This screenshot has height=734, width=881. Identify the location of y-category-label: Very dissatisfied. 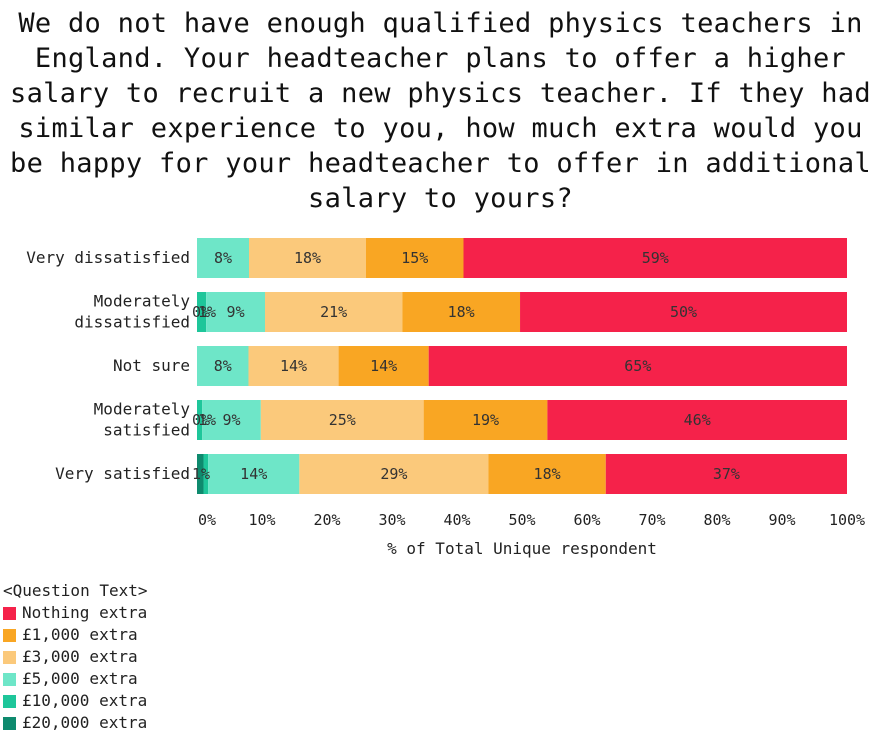
(108, 257).